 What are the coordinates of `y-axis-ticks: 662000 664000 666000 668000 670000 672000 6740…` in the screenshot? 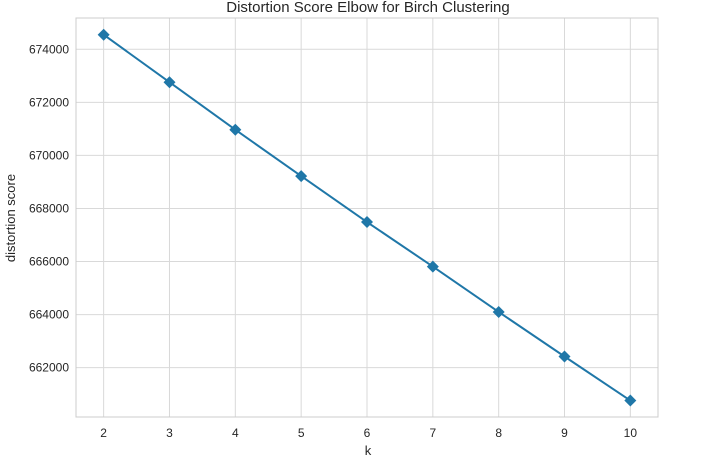 It's located at (49, 208).